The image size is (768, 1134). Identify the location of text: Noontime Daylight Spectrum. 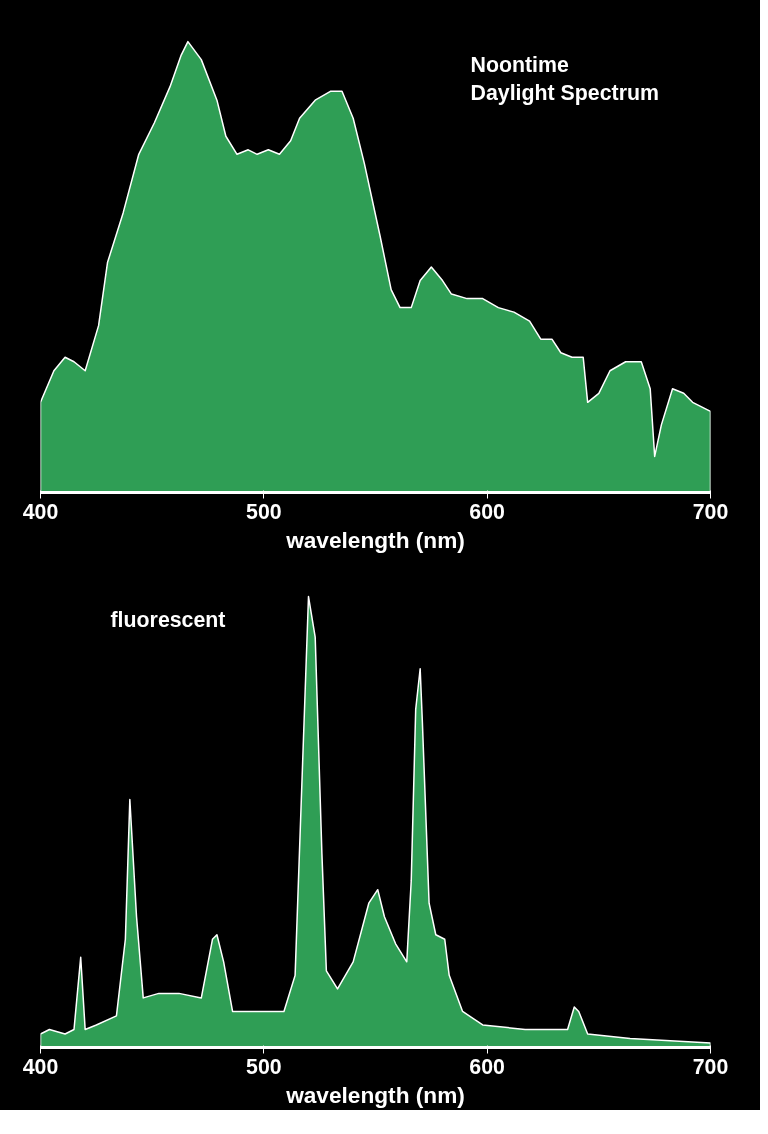
(564, 79).